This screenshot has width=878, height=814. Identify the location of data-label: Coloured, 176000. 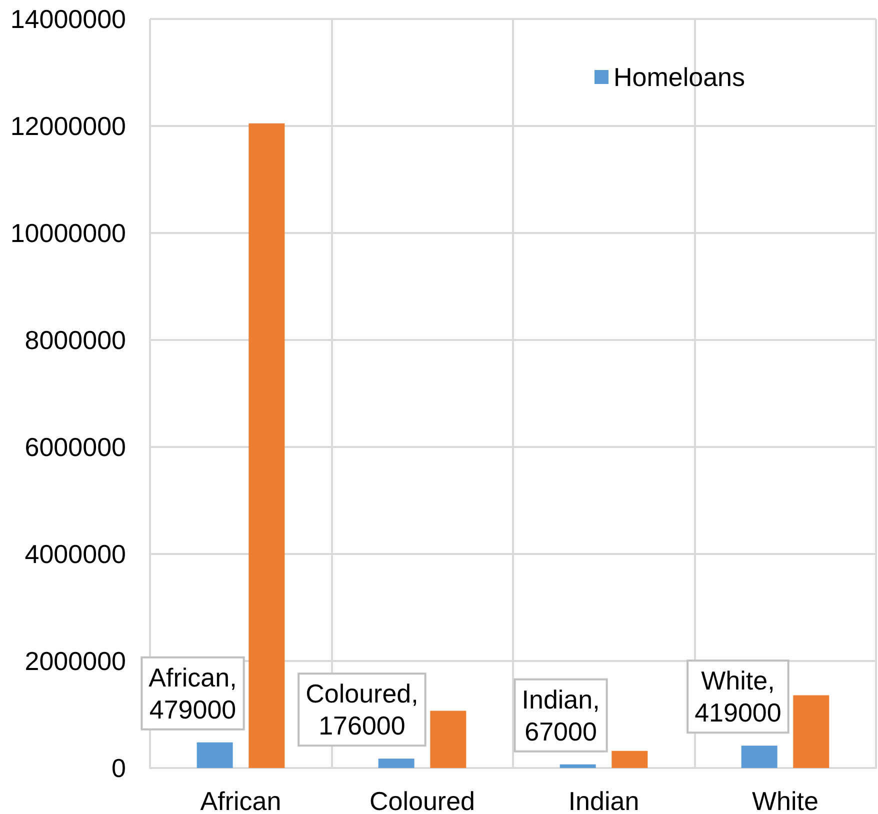
(362, 709).